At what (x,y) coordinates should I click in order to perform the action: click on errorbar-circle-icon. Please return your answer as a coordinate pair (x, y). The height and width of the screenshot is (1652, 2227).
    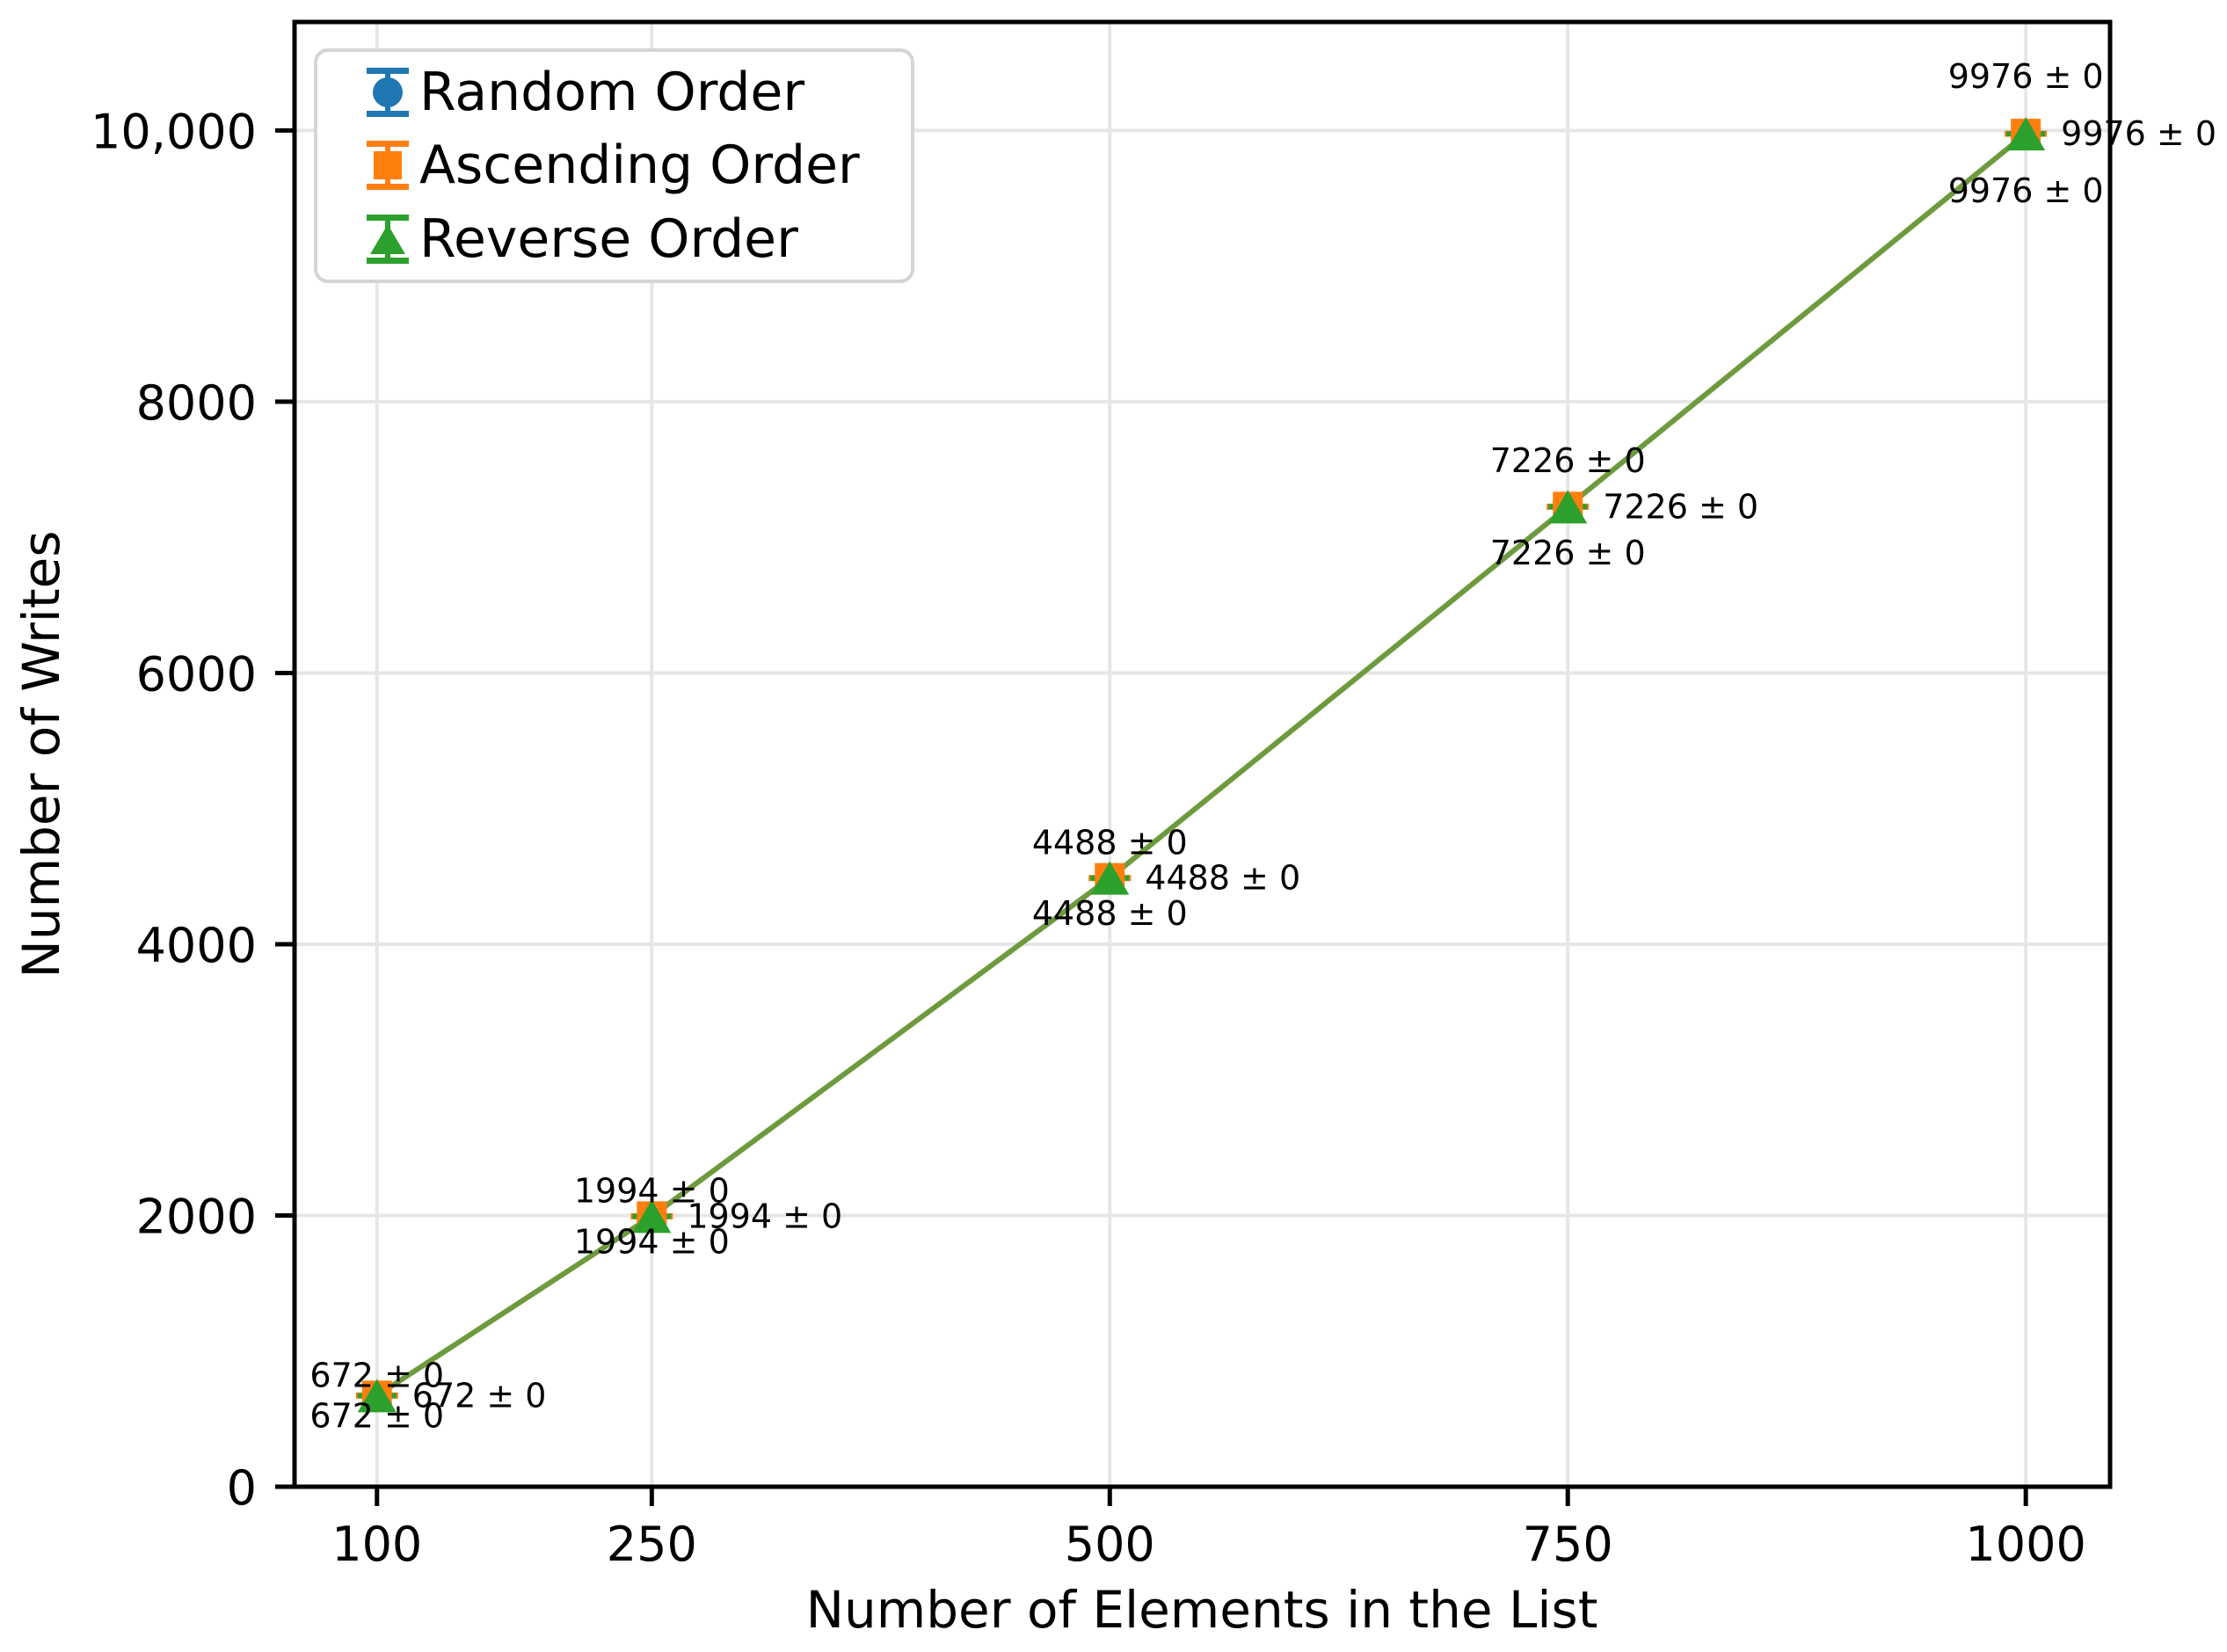
    Looking at the image, I should click on (388, 92).